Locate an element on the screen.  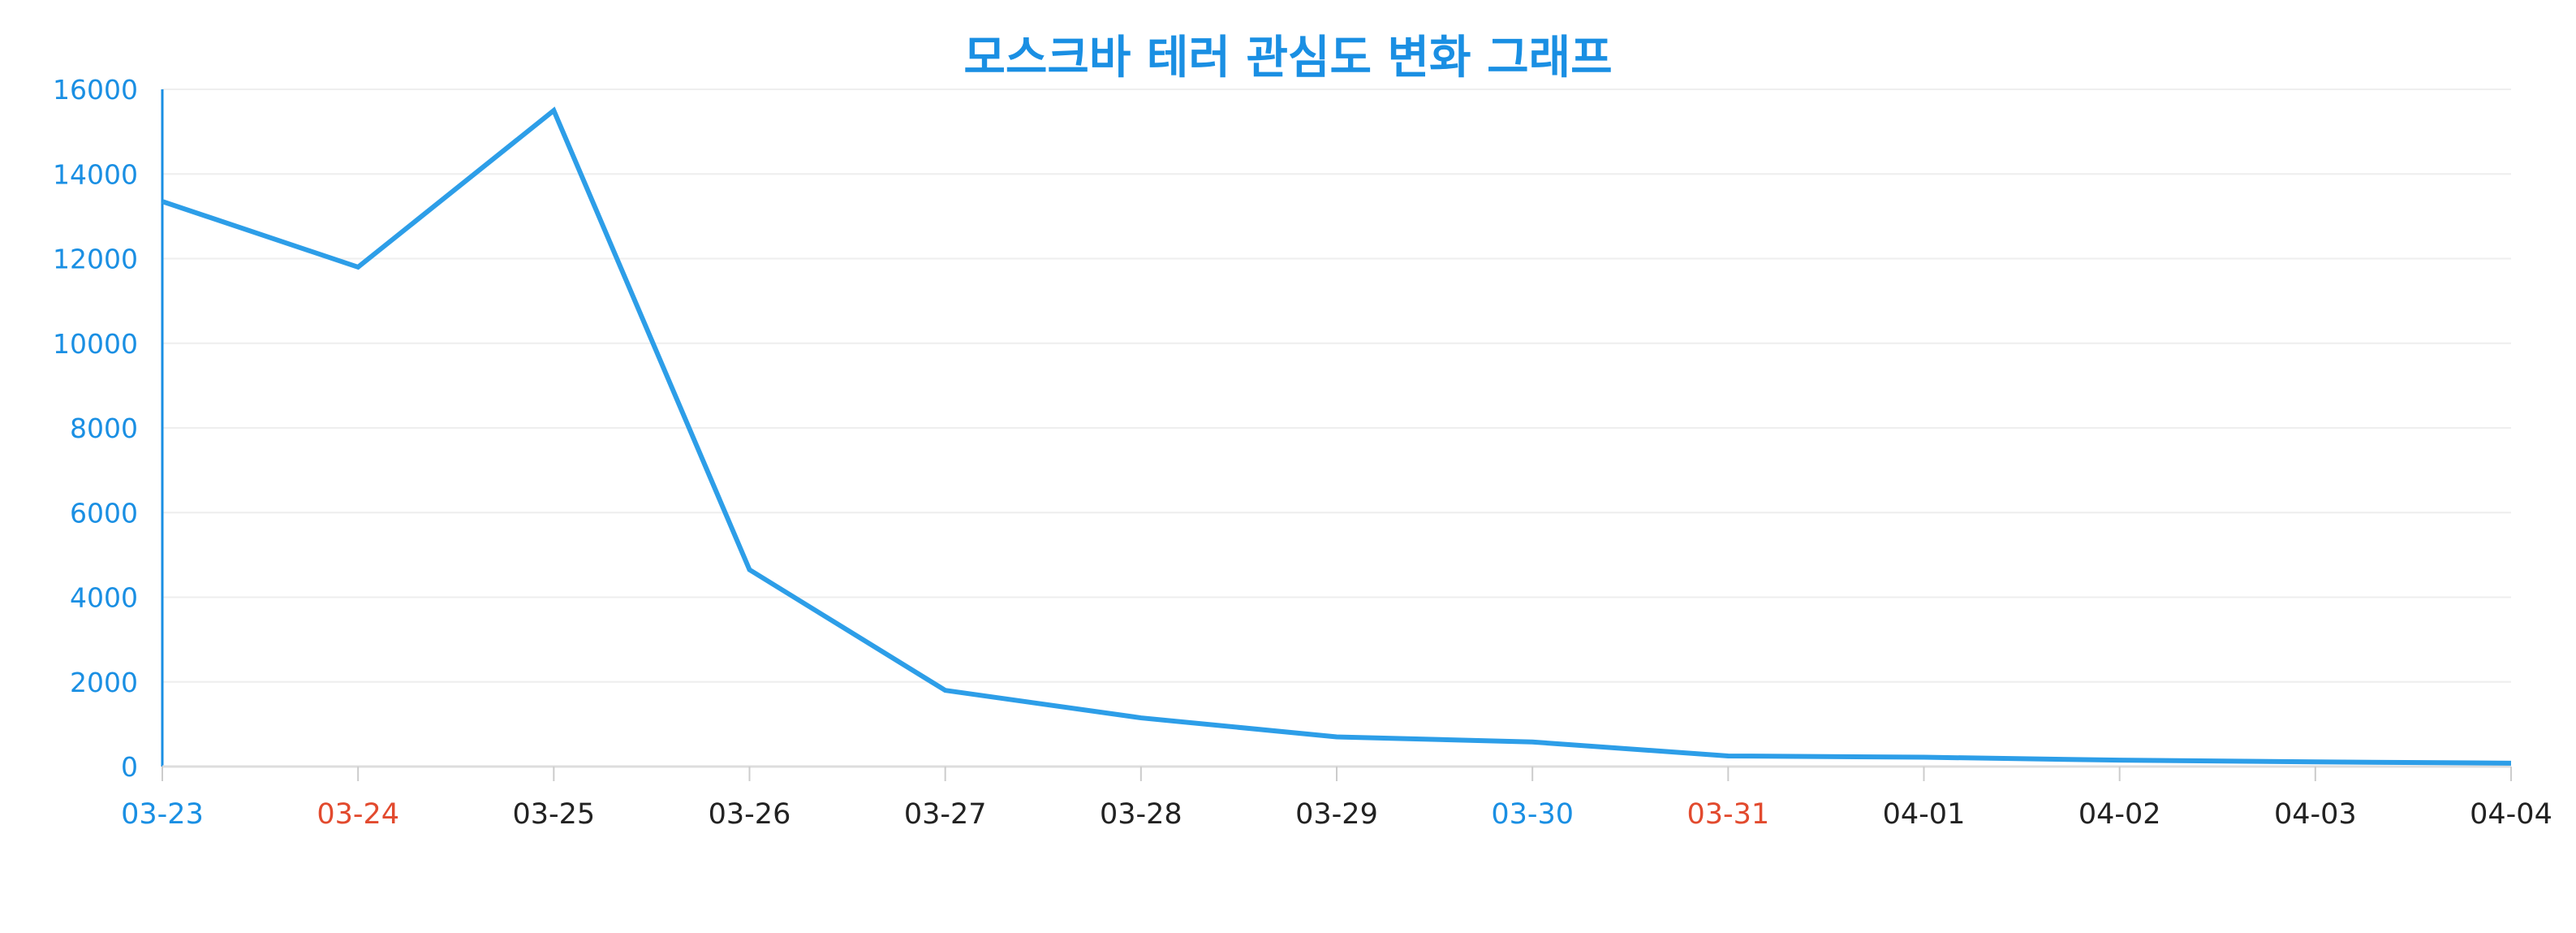
x-tick-label: 03-28 is located at coordinates (1141, 814).